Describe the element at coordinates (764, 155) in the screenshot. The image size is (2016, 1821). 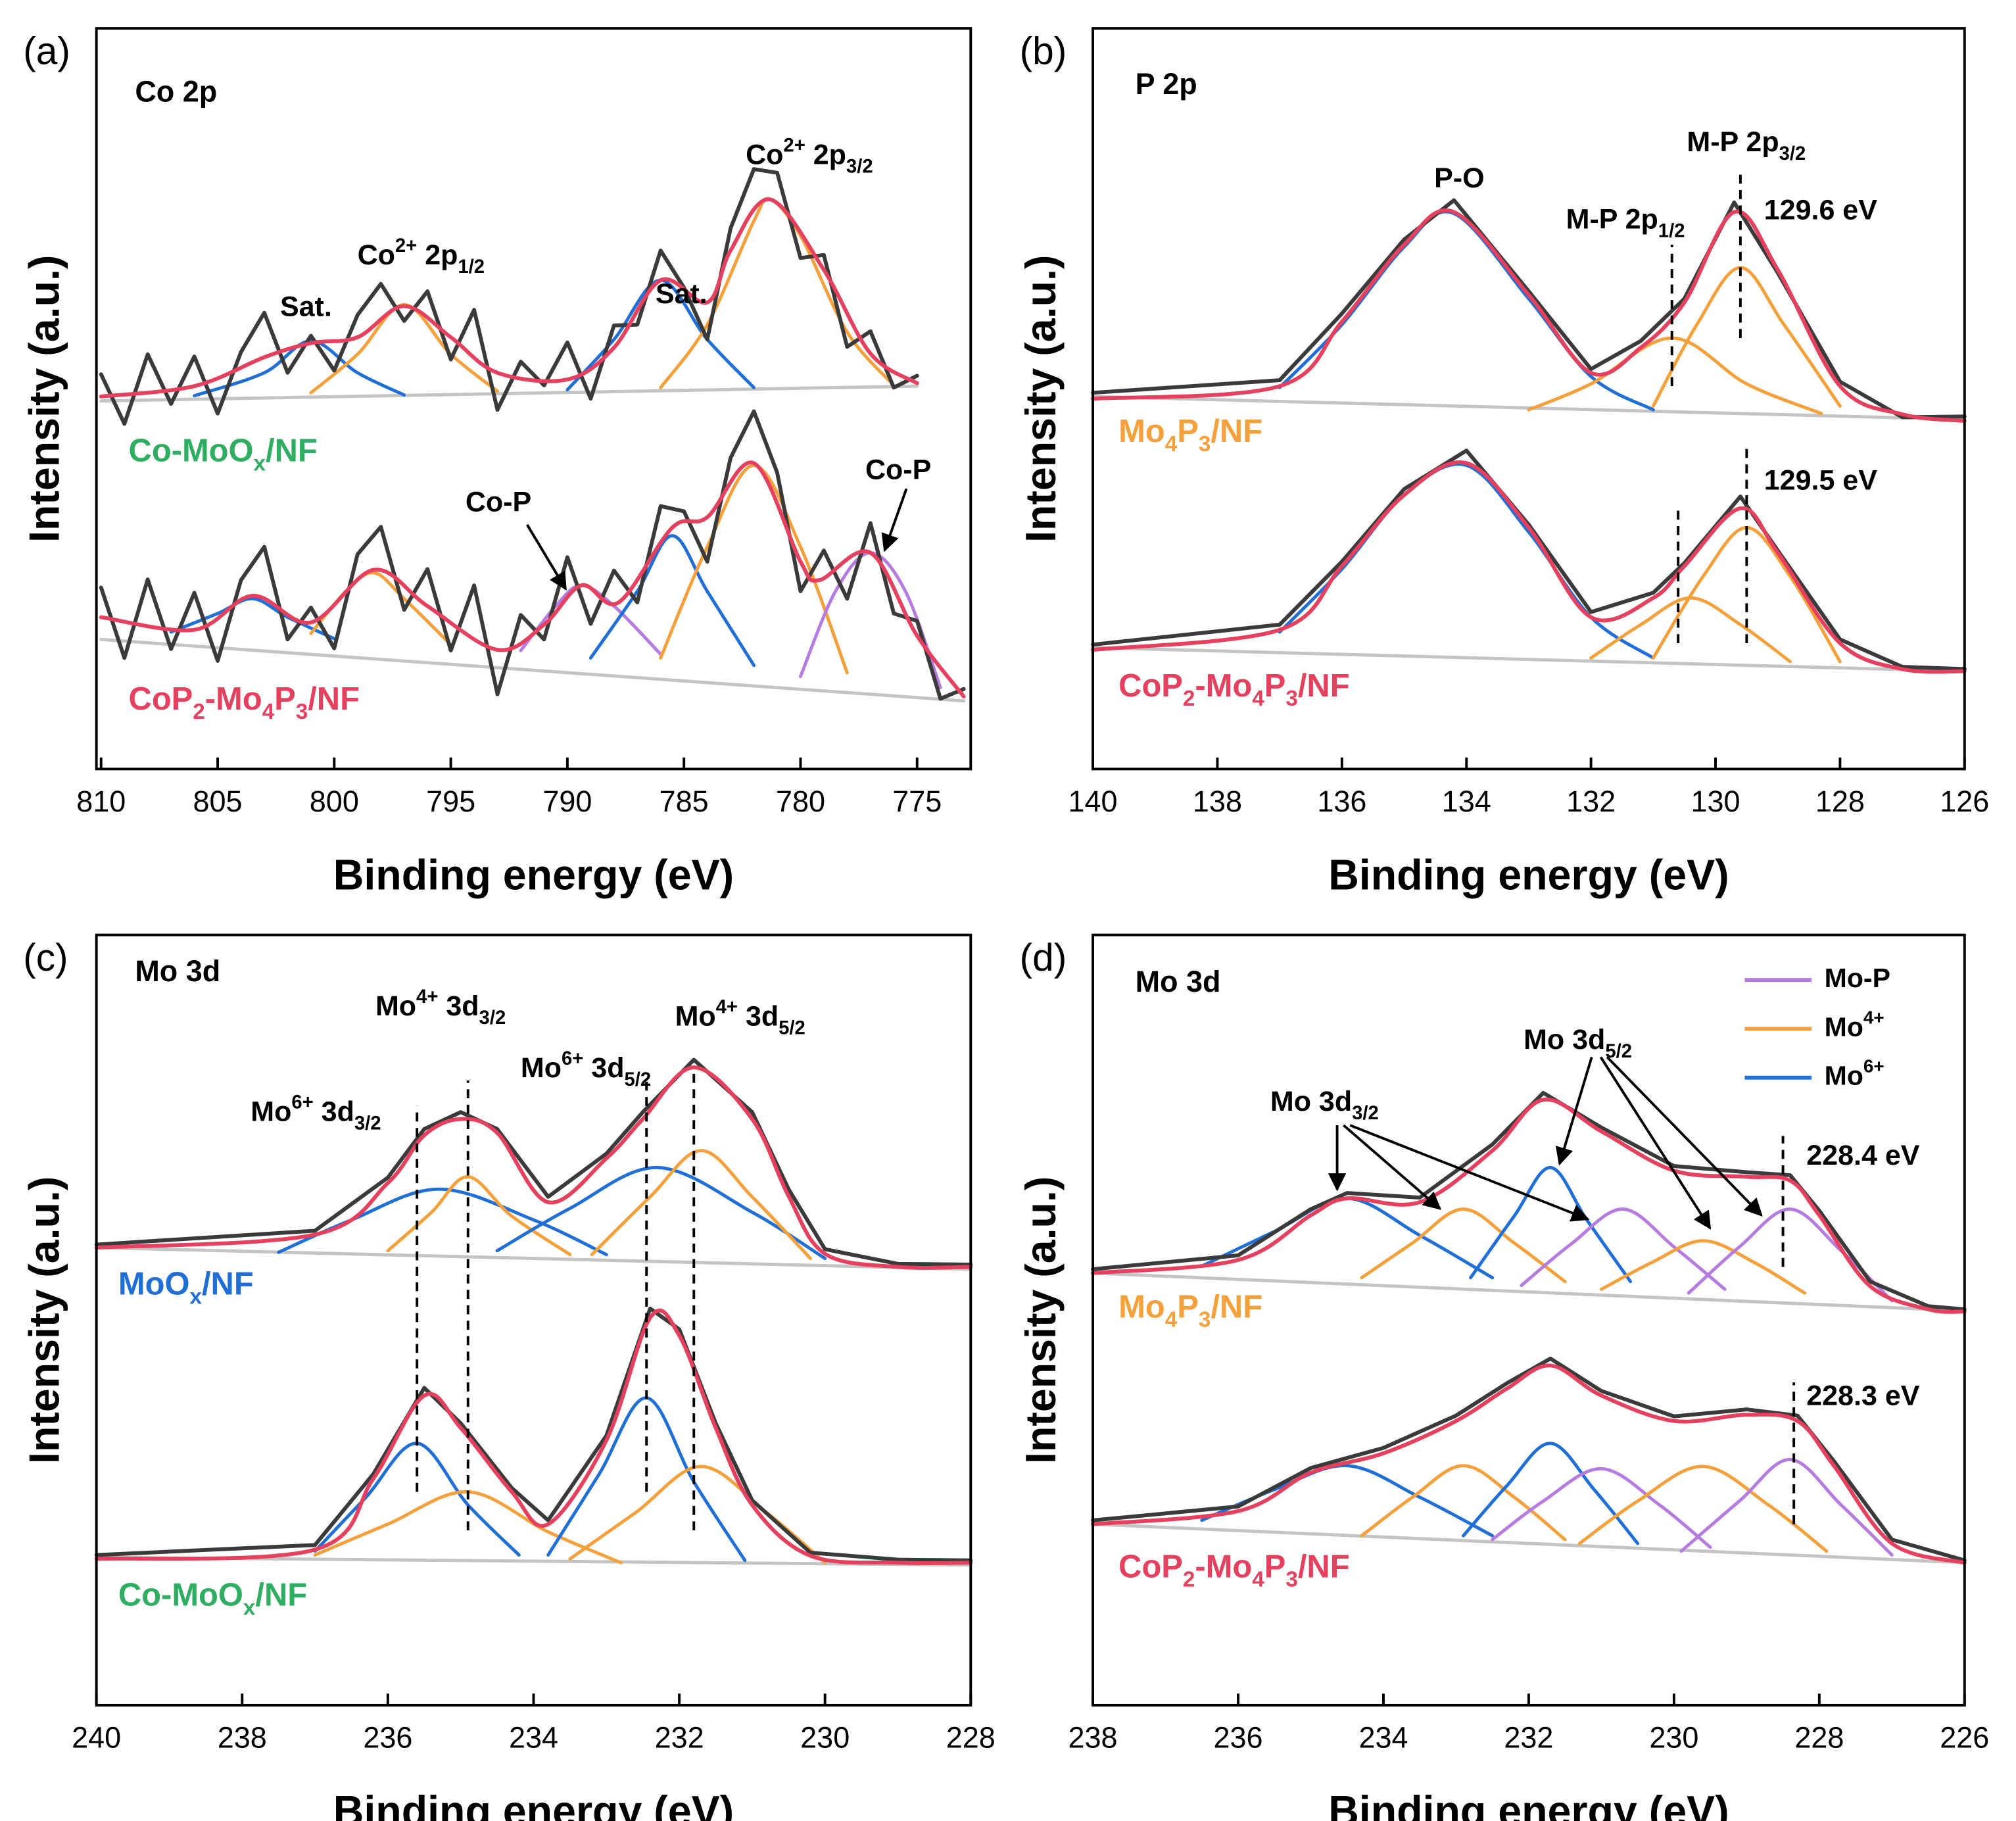
I see `text-part: Co` at that location.